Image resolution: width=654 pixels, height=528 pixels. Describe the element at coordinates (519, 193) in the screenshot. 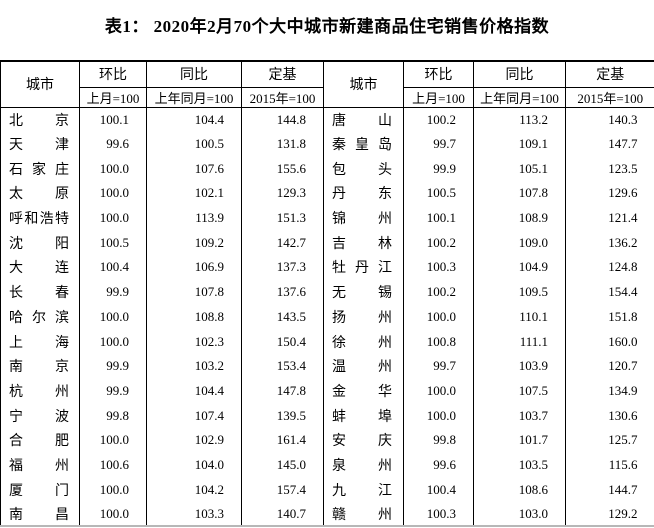

I see `yoy-cell-right: 107.8` at that location.